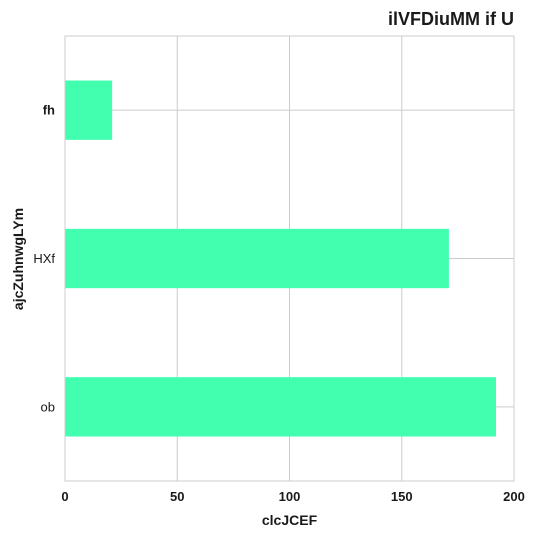  I want to click on x-tick-label: 0, so click(64, 496).